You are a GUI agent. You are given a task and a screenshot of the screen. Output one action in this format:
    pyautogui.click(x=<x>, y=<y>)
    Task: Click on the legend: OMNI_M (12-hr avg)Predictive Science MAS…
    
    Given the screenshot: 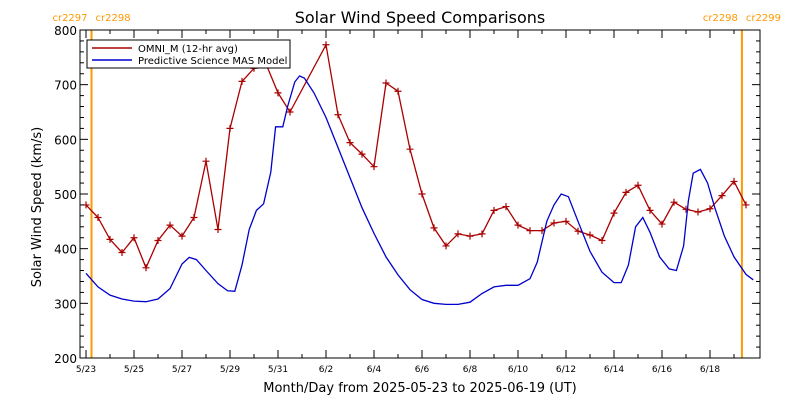 What is the action you would take?
    pyautogui.click(x=188, y=54)
    